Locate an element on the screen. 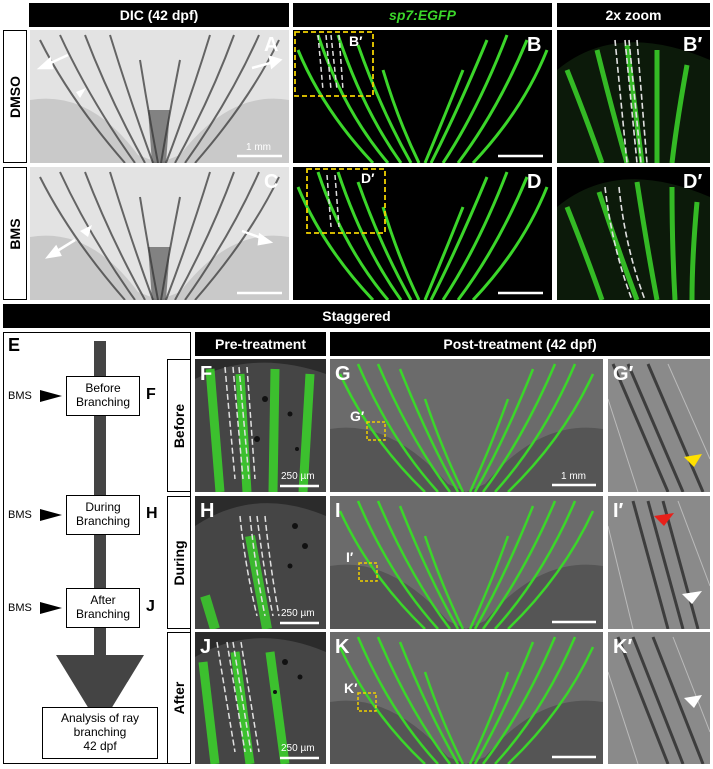 The height and width of the screenshot is (769, 713). scale-bar-label-a: 1 mm is located at coordinates (258, 147).